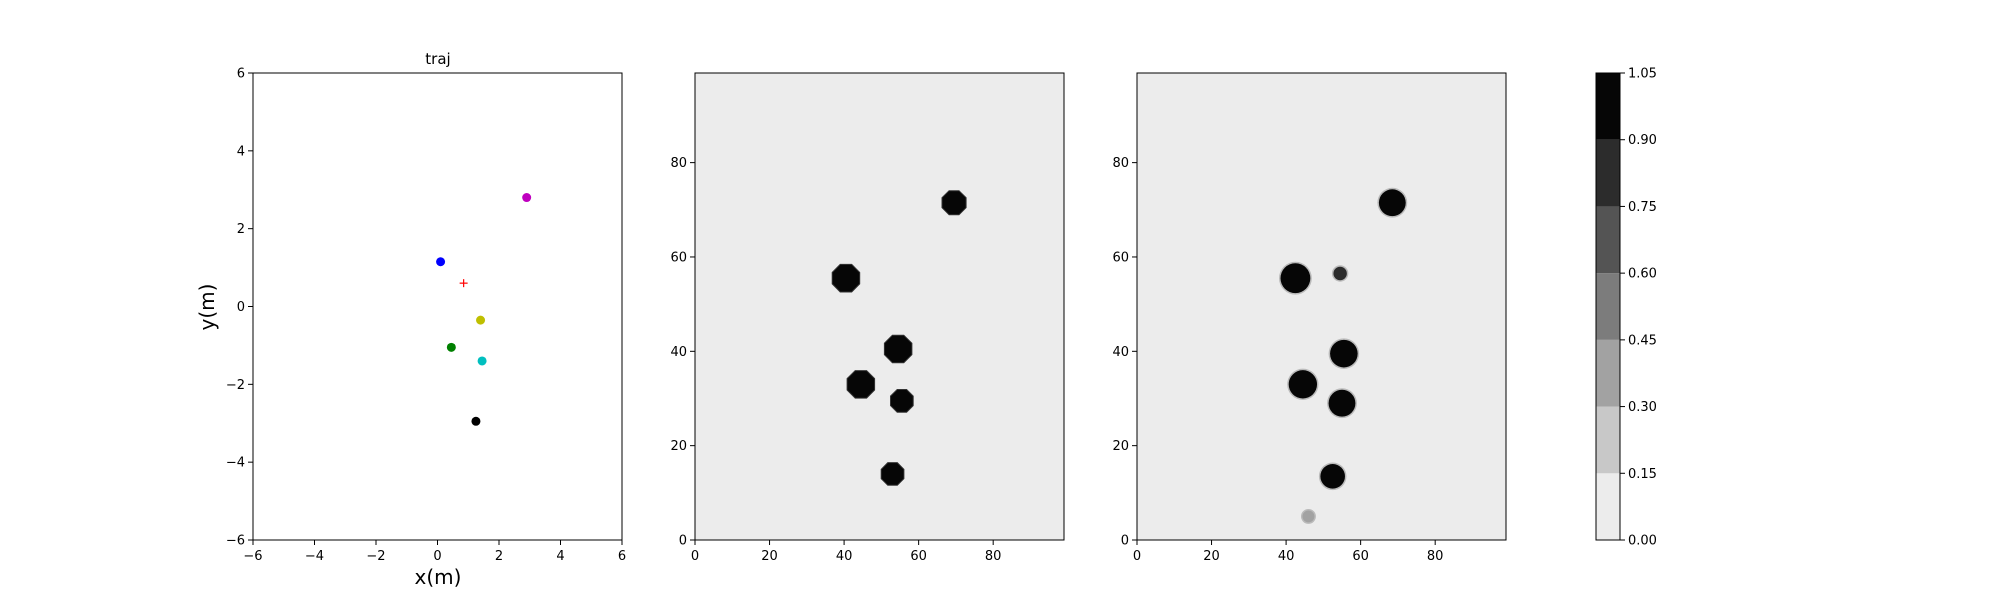 The height and width of the screenshot is (600, 2000). I want to click on occupancy-map-2-x-tick-label: 80, so click(1435, 556).